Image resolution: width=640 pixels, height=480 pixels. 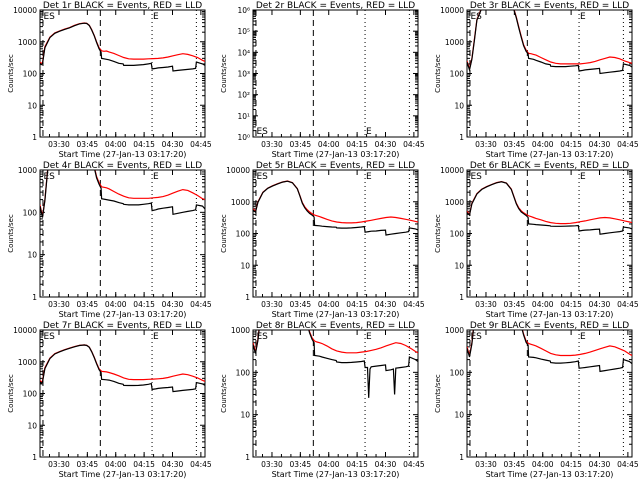 What do you see at coordinates (549, 166) in the screenshot?
I see `panel-title: Det 6r BLACK = Events, RED = LLD` at bounding box center [549, 166].